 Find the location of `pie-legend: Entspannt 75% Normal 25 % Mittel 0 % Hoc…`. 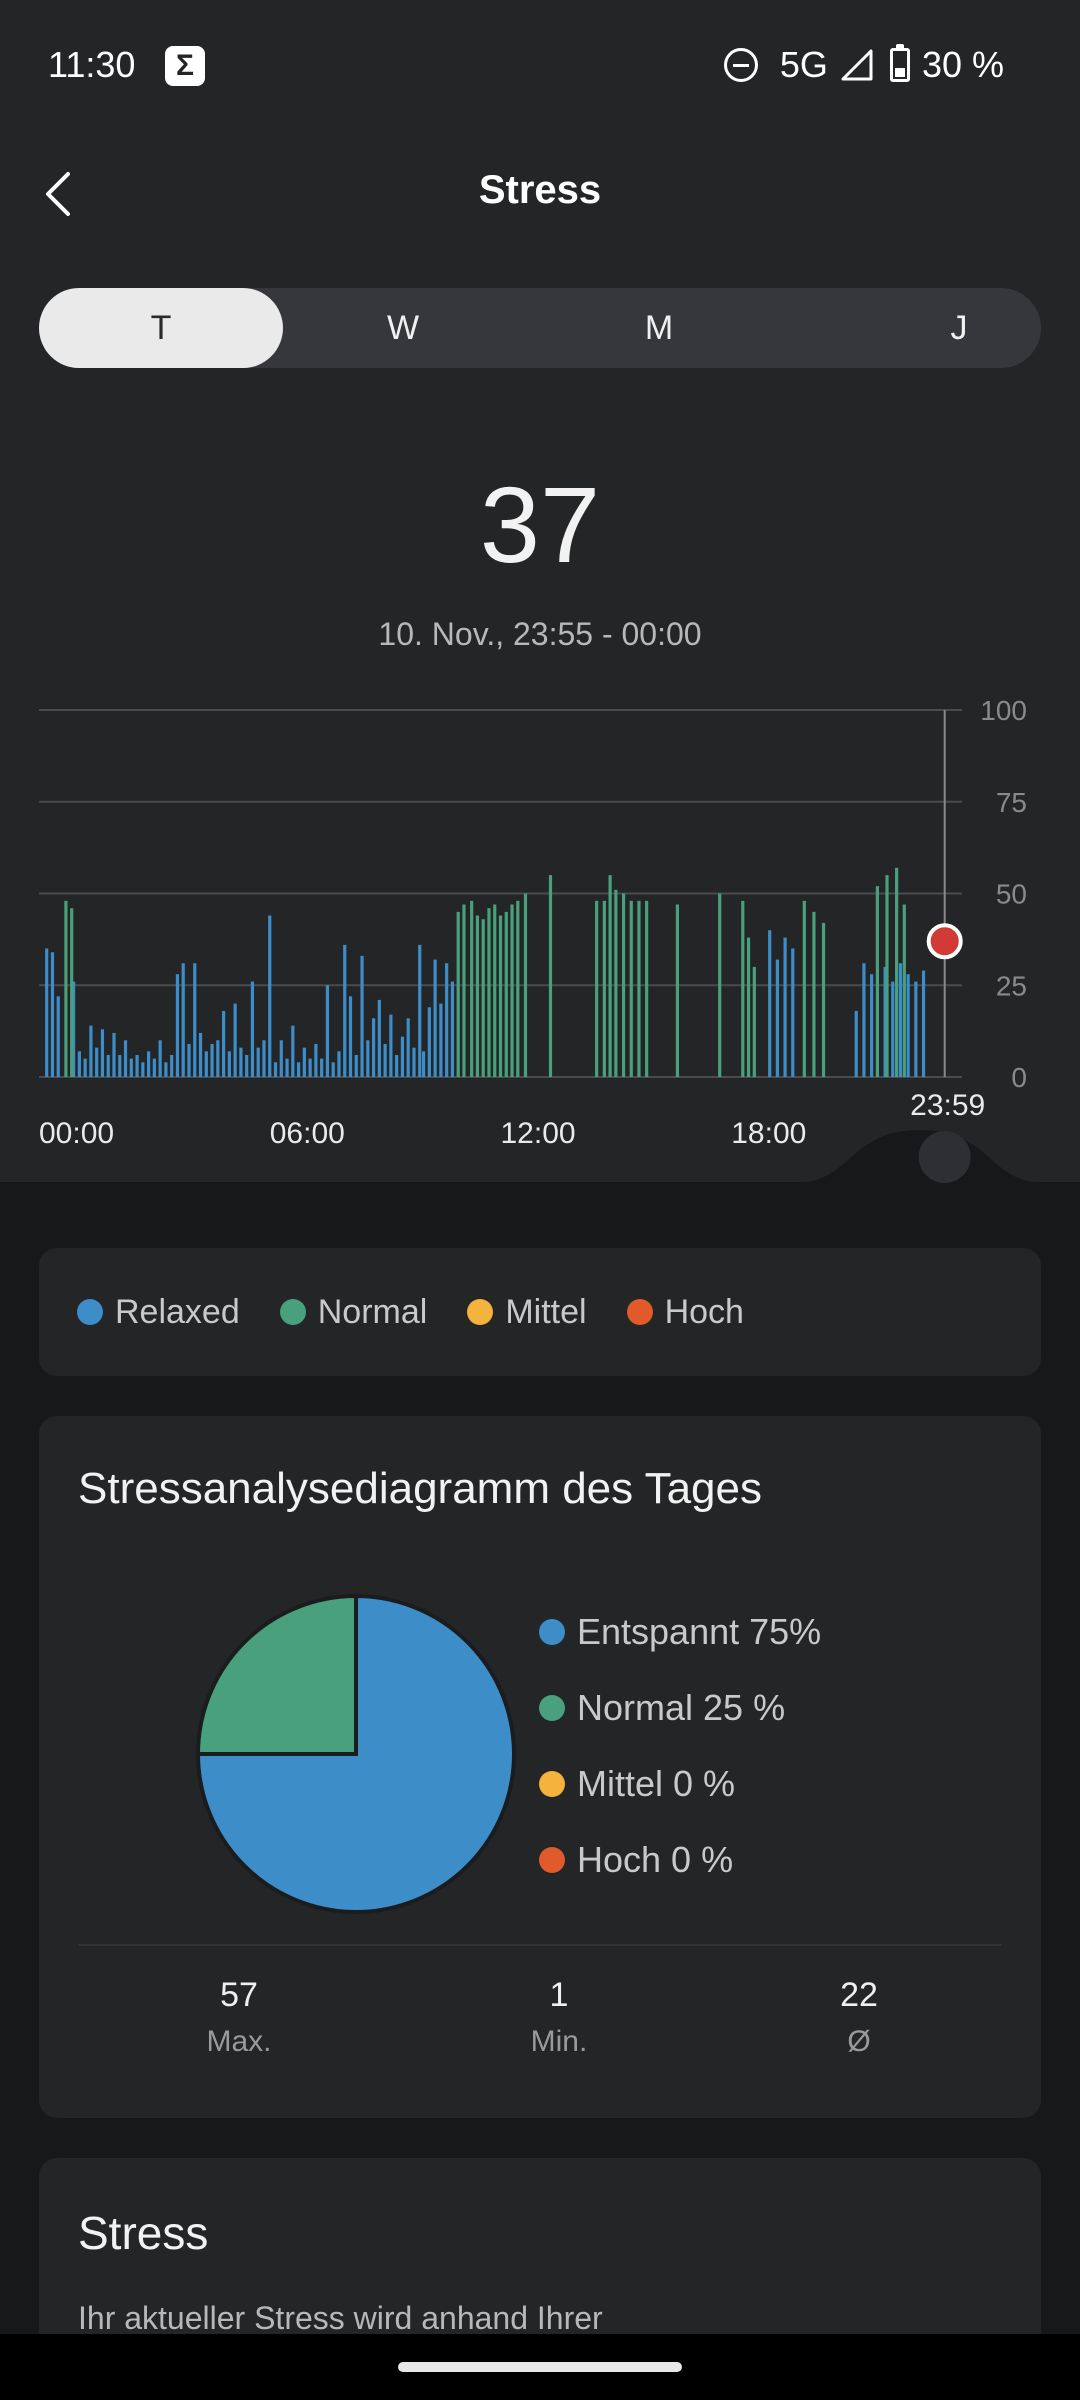

pie-legend: Entspannt 75% Normal 25 % Mittel 0 % Hoc… is located at coordinates (680, 1746).